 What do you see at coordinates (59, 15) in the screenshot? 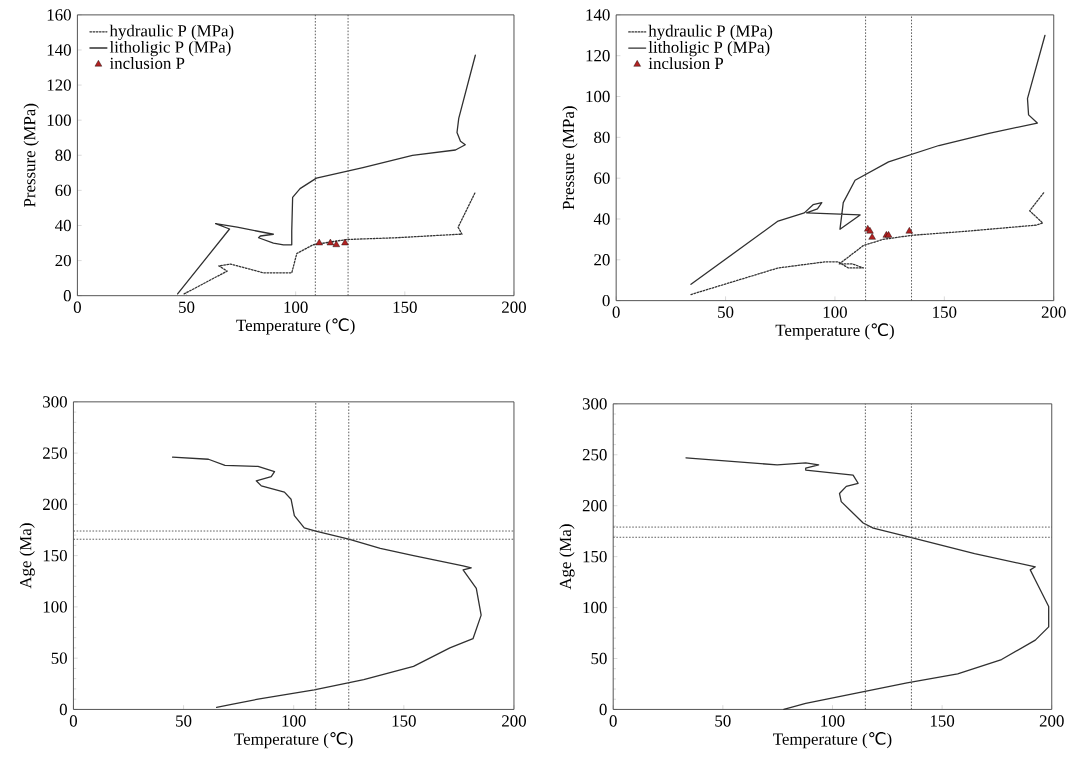
I see `y-tick-label: 160` at bounding box center [59, 15].